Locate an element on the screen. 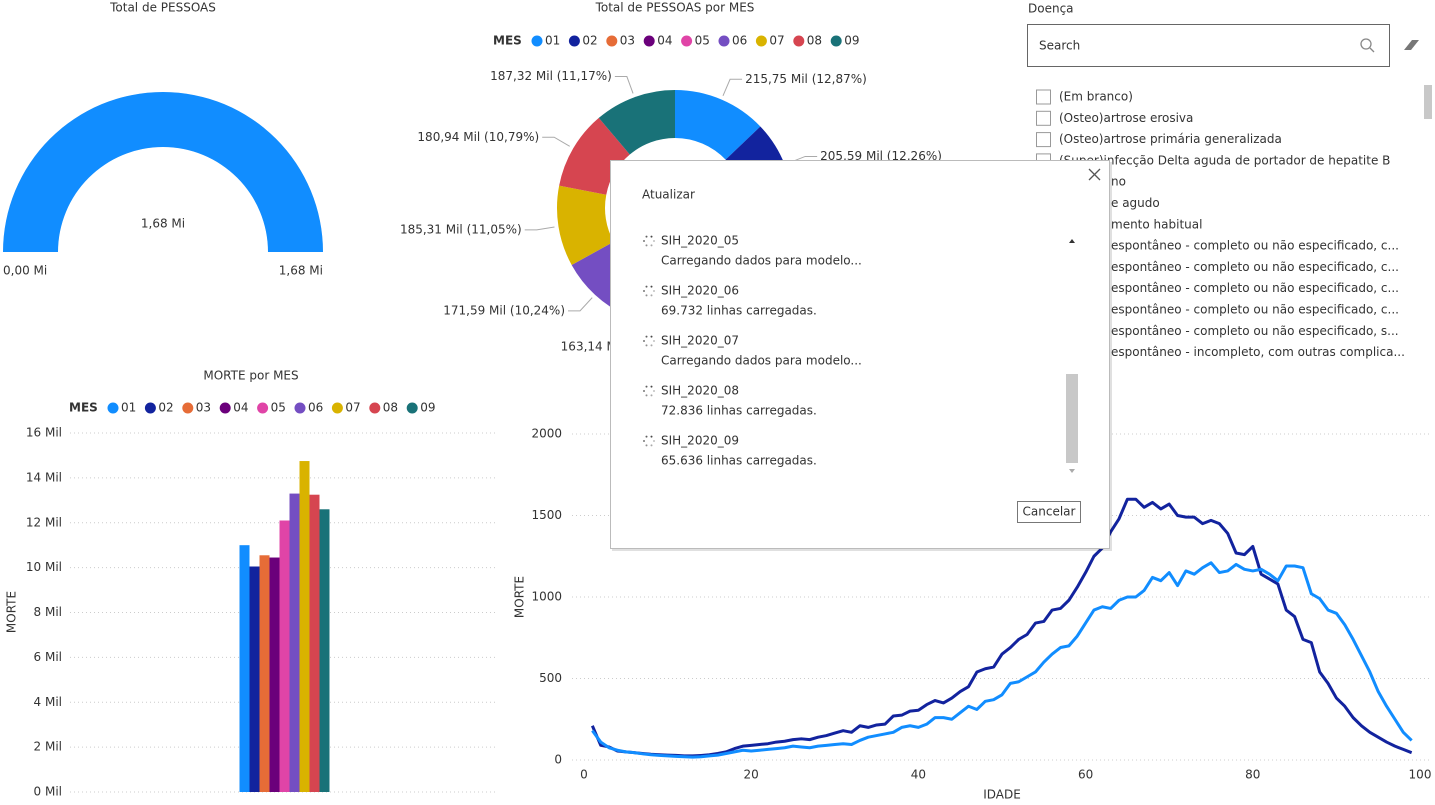 The height and width of the screenshot is (805, 1435). legend-label: 05 is located at coordinates (702, 41).